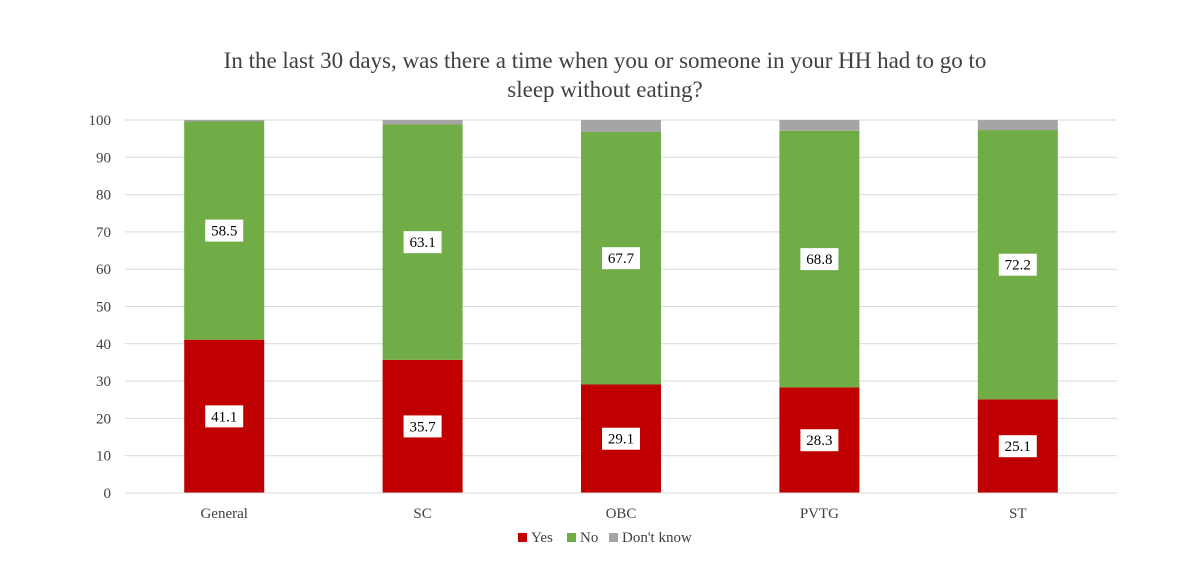 Image resolution: width=1200 pixels, height=563 pixels. I want to click on data-label: 25.1, so click(1018, 447).